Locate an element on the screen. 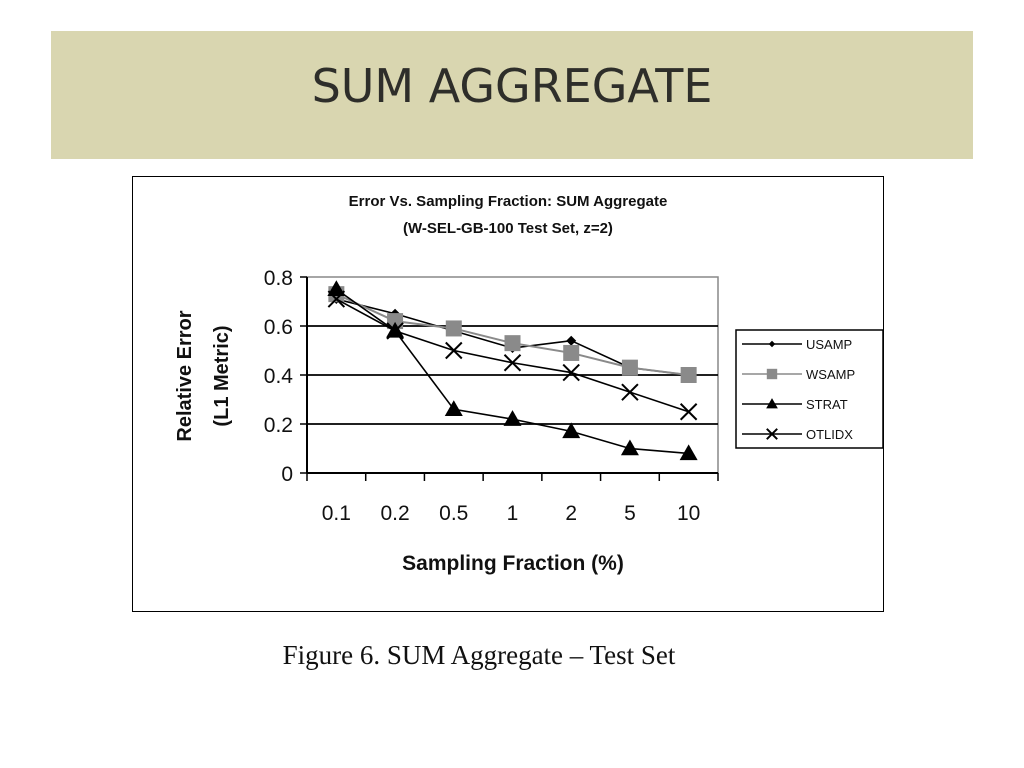 This screenshot has width=1024, height=768. y-axis-label-line1: Relative Error is located at coordinates (185, 375).